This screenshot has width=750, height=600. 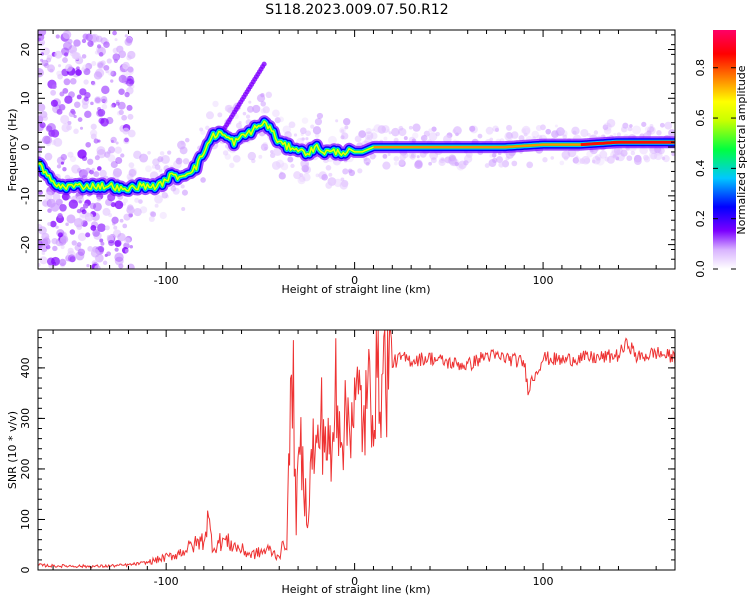 What do you see at coordinates (355, 589) in the screenshot?
I see `snr-x-label: Height of straight line (km)` at bounding box center [355, 589].